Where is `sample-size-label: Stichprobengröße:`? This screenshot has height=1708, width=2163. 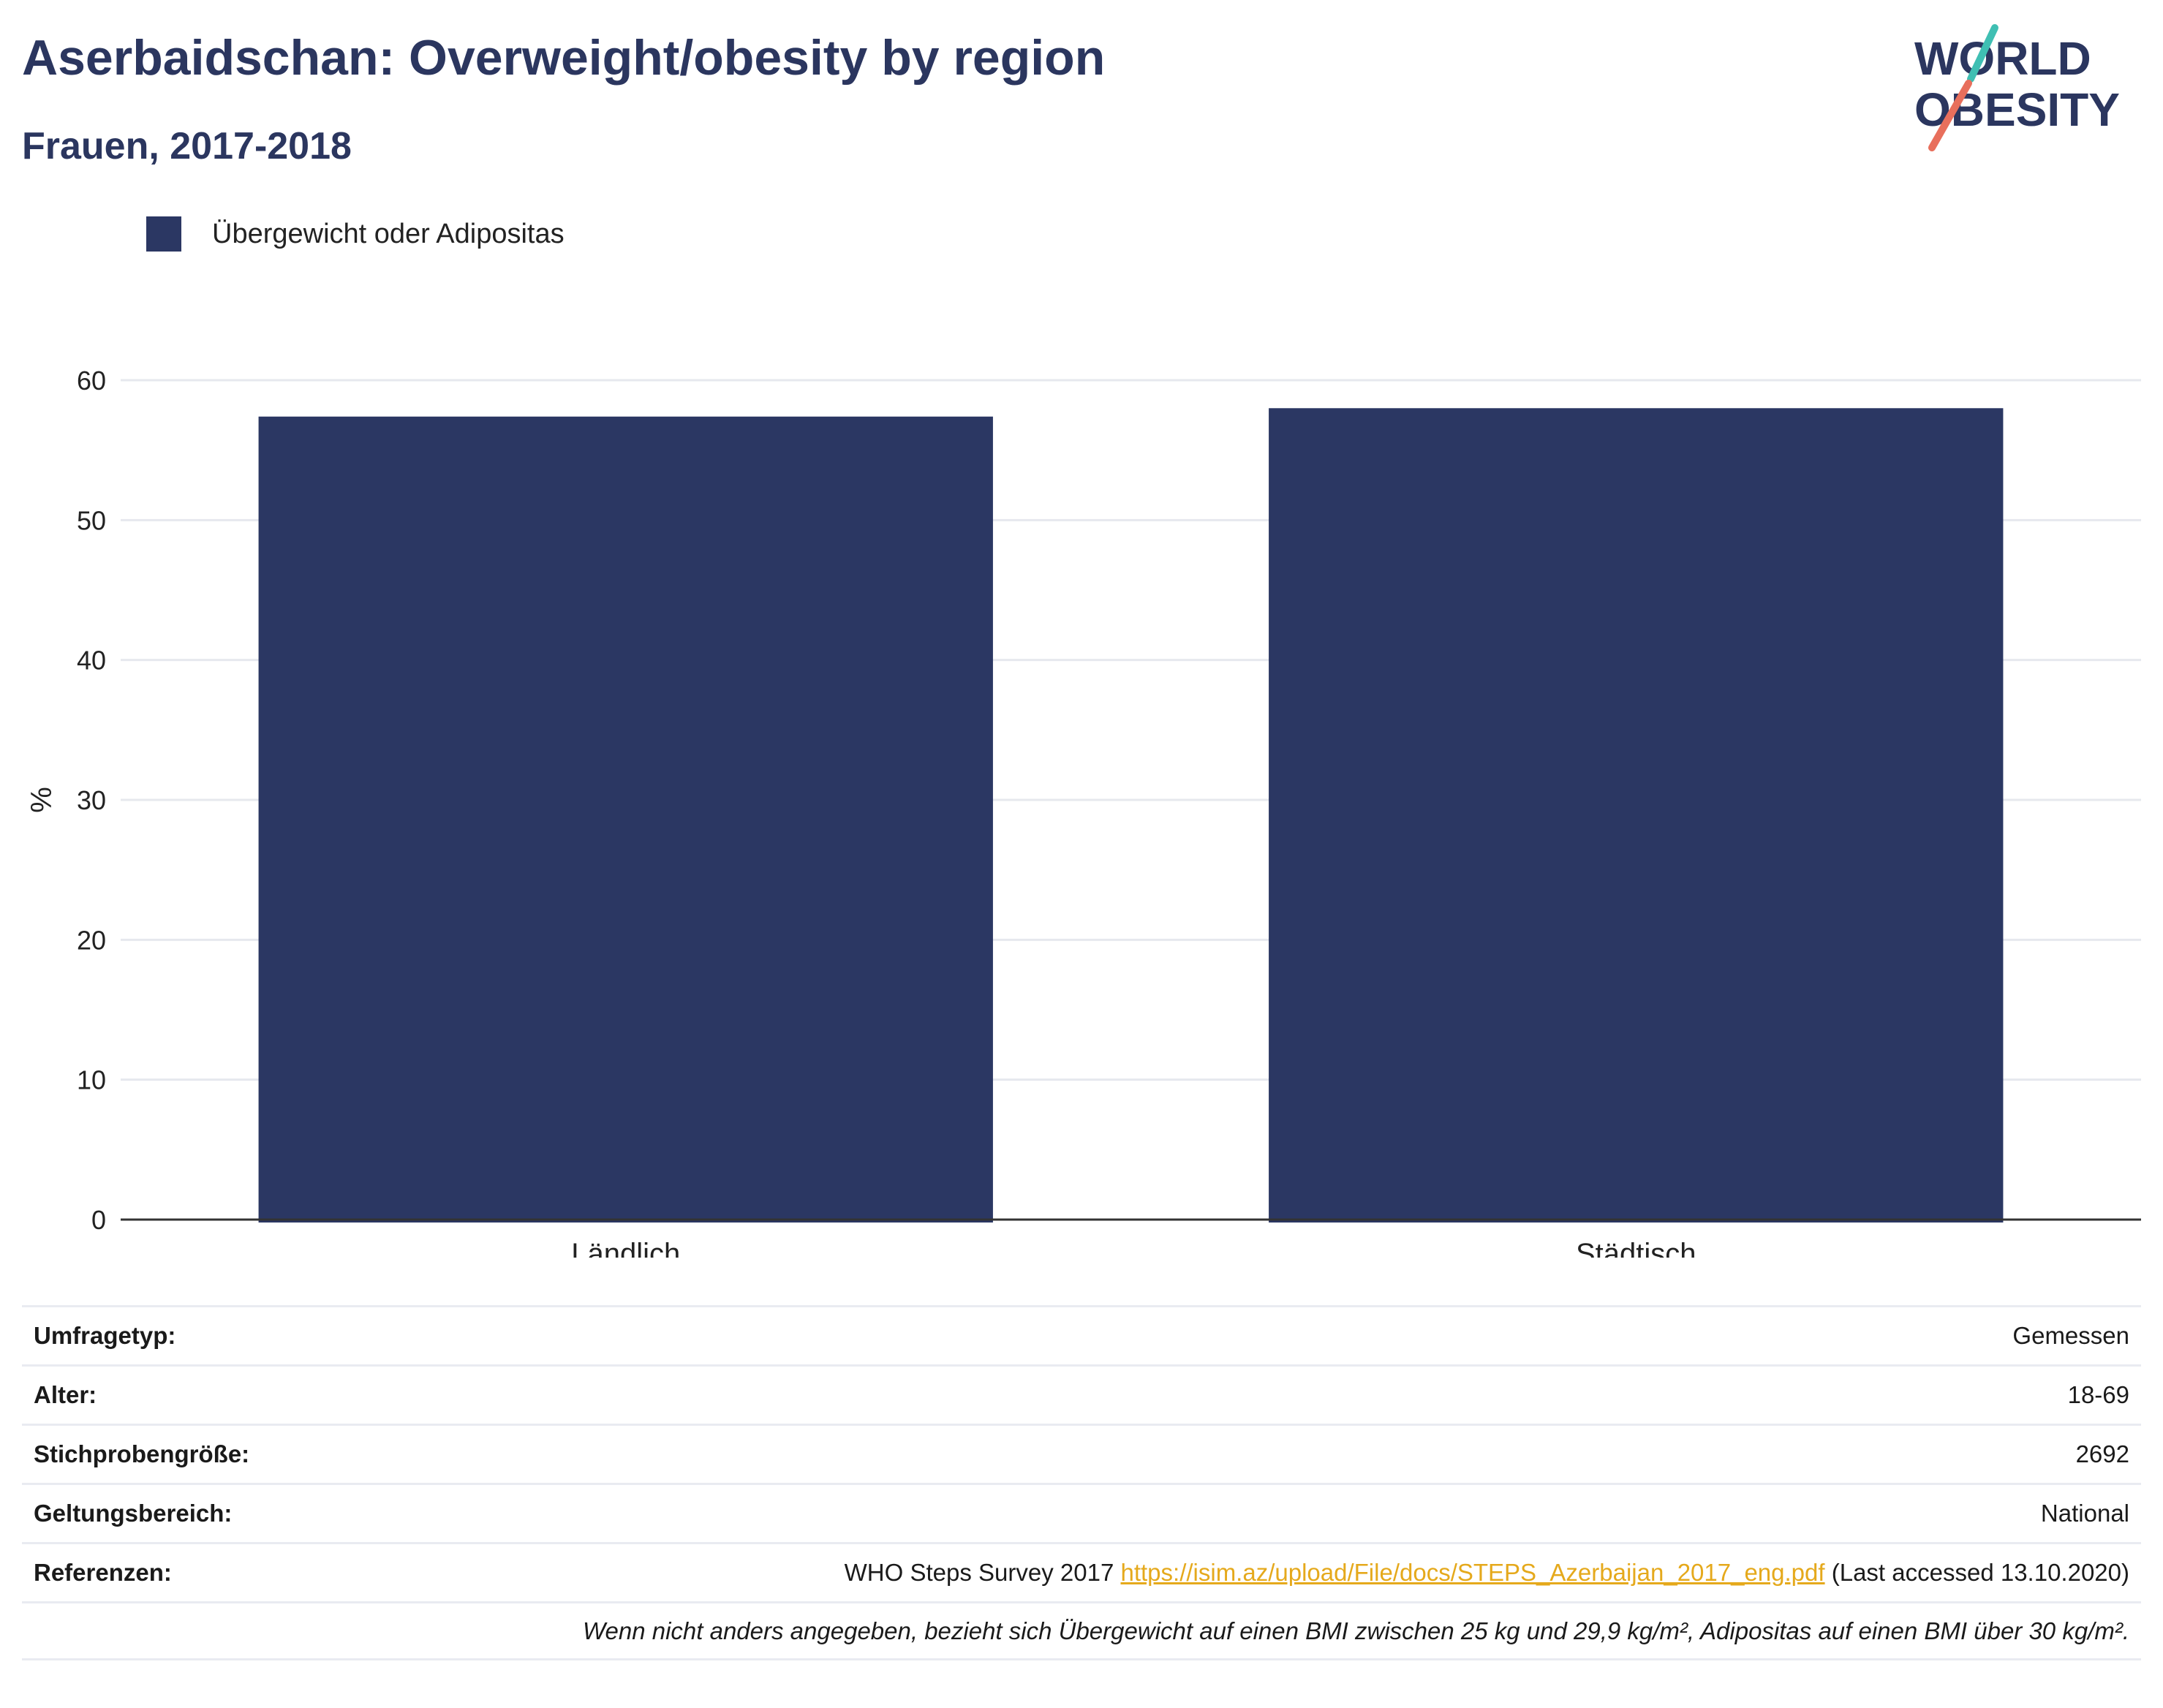
sample-size-label: Stichprobengröße: is located at coordinates (142, 1453).